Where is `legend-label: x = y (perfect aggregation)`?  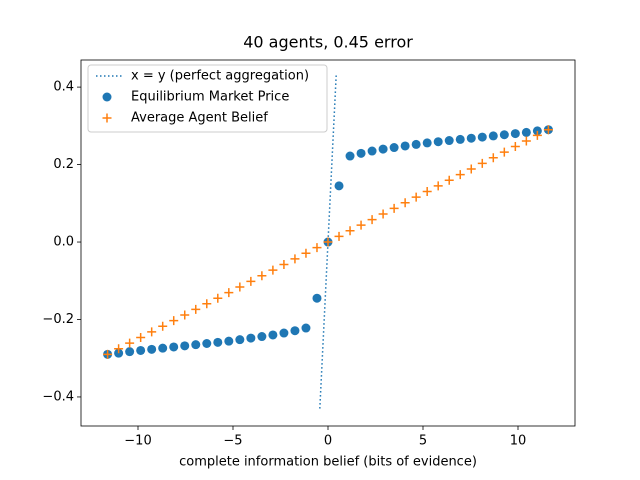 legend-label: x = y (perfect aggregation) is located at coordinates (220, 76).